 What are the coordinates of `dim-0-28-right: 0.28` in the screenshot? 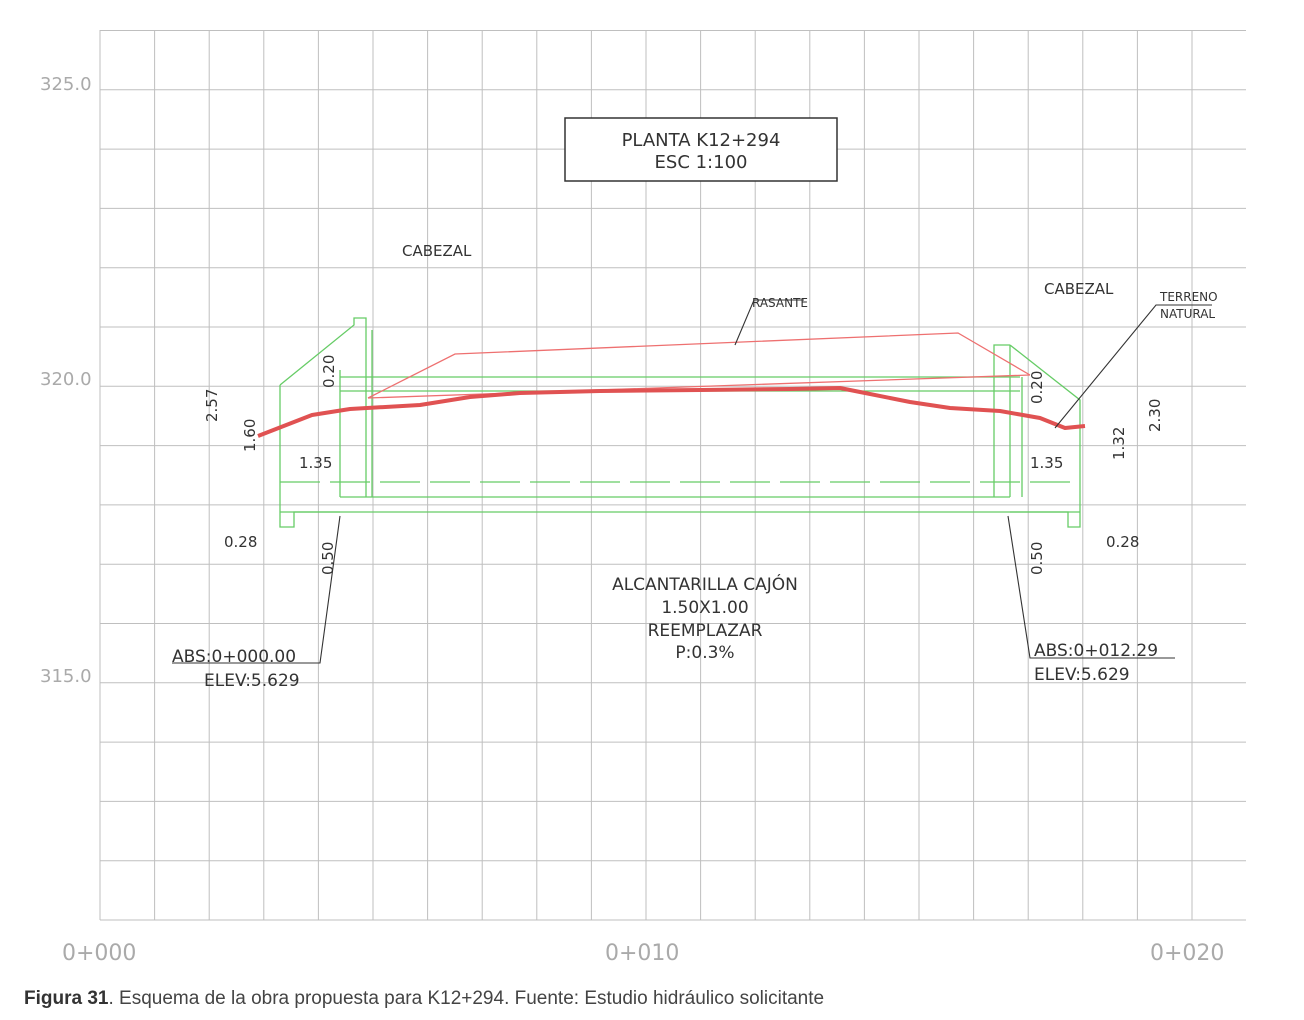 It's located at (1122, 542).